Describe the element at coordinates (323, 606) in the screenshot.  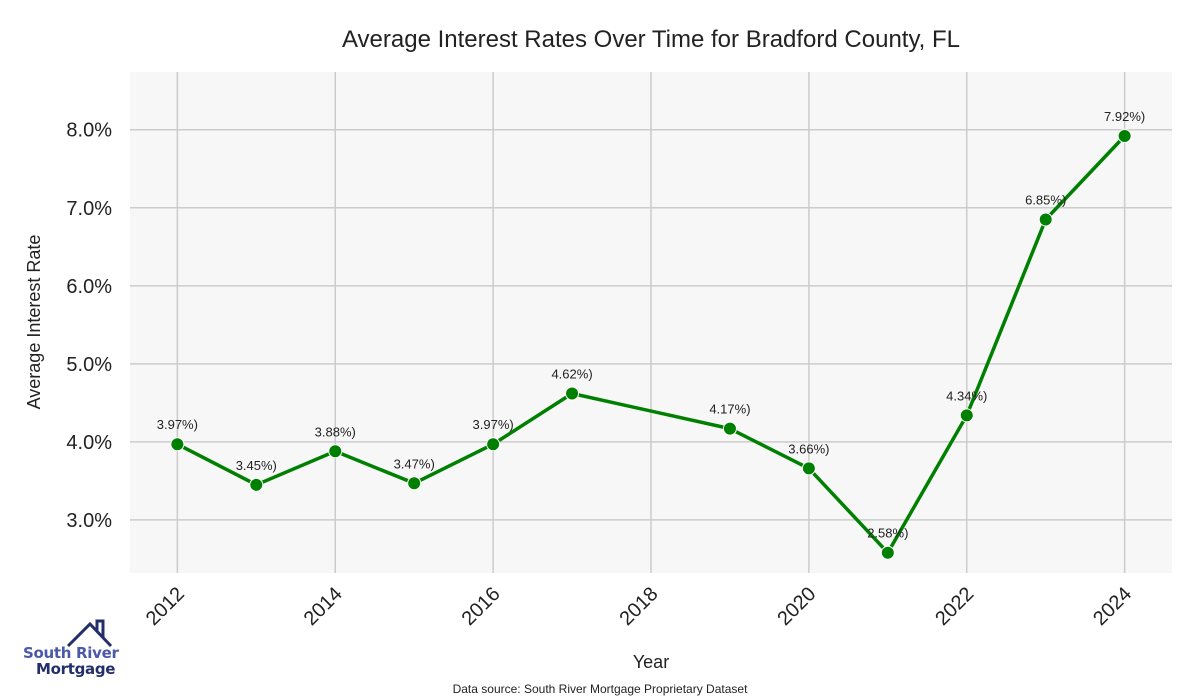
I see `x-tick-label: 2014` at that location.